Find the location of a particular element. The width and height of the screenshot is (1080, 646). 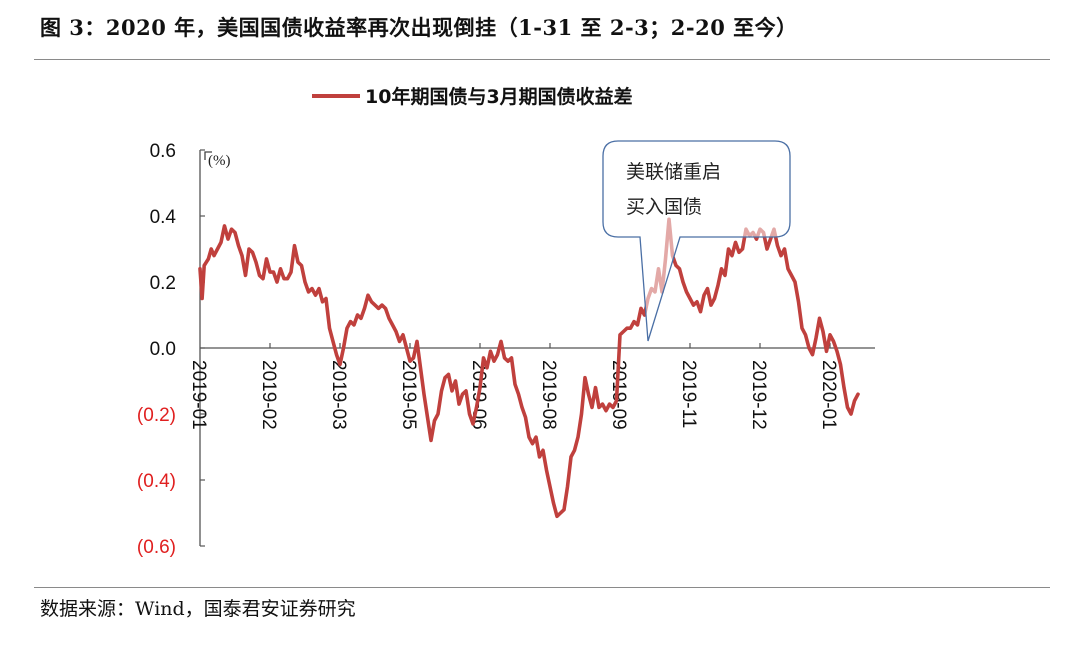

source-note: 数据来源：Wind，国泰君安证券研究 is located at coordinates (198, 609).